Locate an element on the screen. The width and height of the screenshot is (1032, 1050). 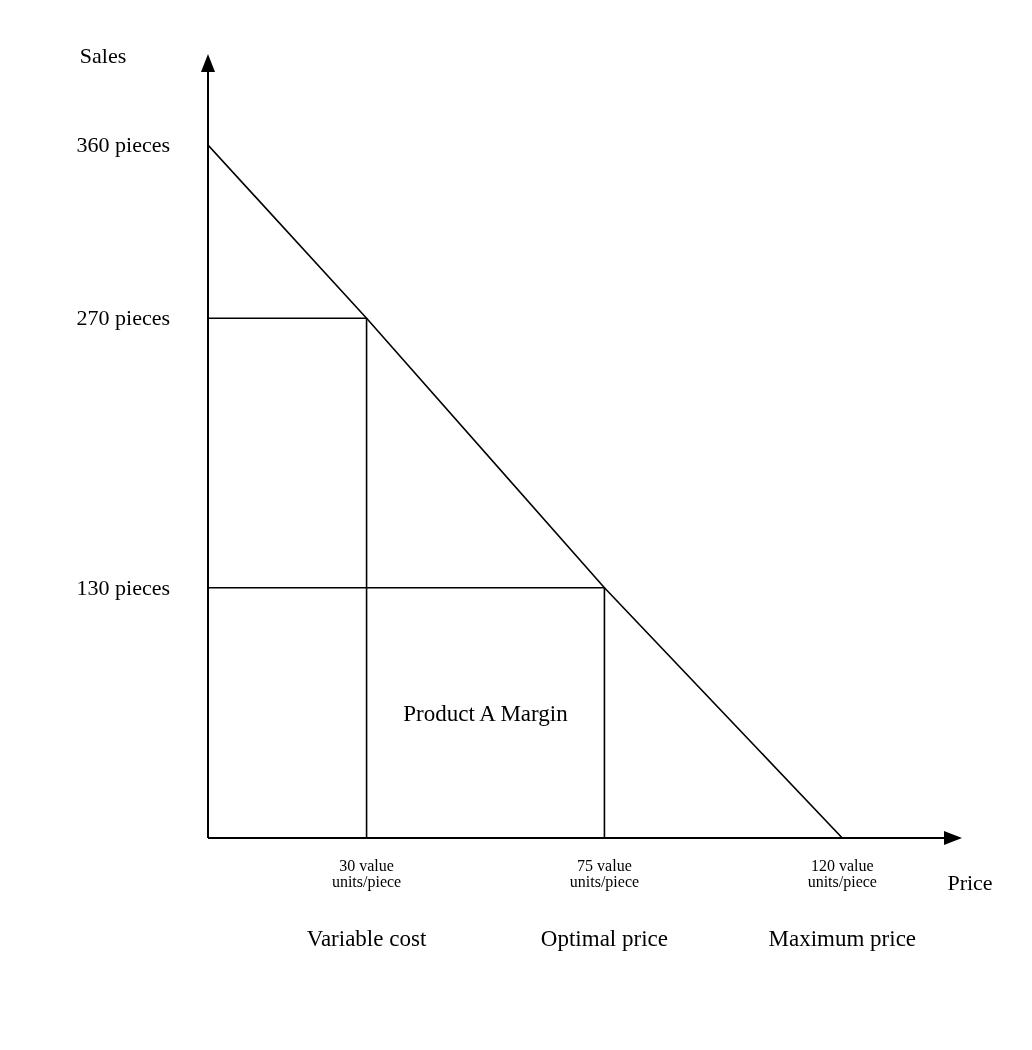
y-axis-title: Sales is located at coordinates (103, 55).